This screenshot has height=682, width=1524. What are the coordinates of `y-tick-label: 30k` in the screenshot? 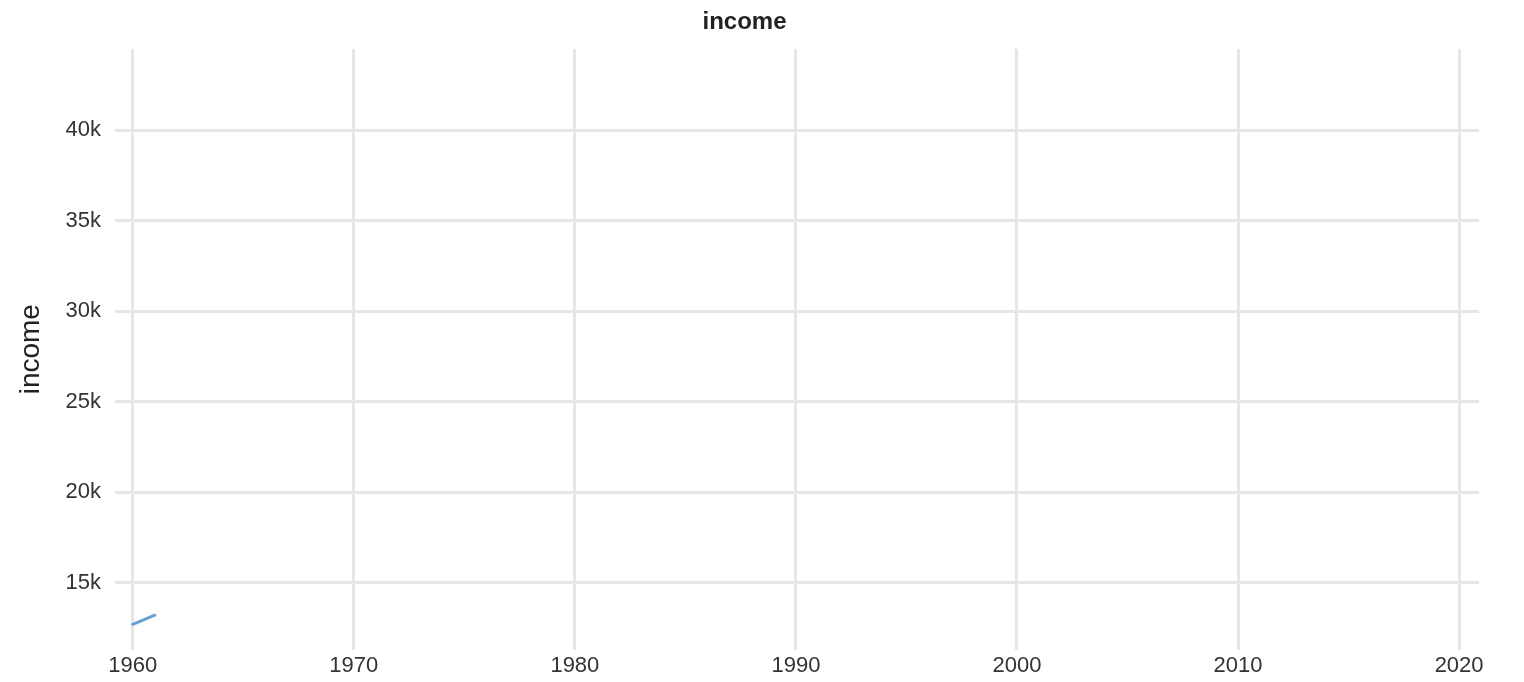 It's located at (84, 310).